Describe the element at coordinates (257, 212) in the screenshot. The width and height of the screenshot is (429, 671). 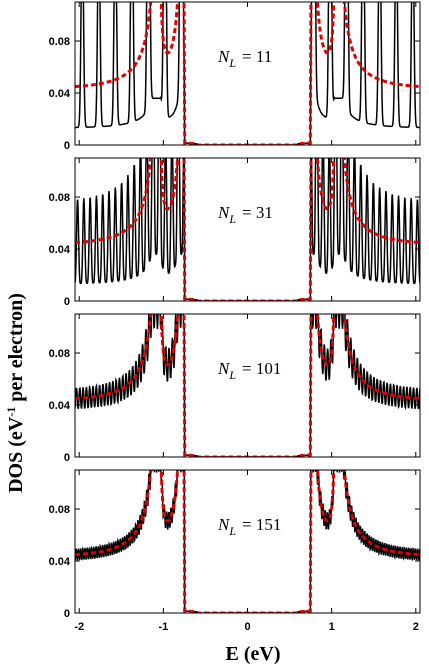
I see `panel-label-value: = 31` at that location.